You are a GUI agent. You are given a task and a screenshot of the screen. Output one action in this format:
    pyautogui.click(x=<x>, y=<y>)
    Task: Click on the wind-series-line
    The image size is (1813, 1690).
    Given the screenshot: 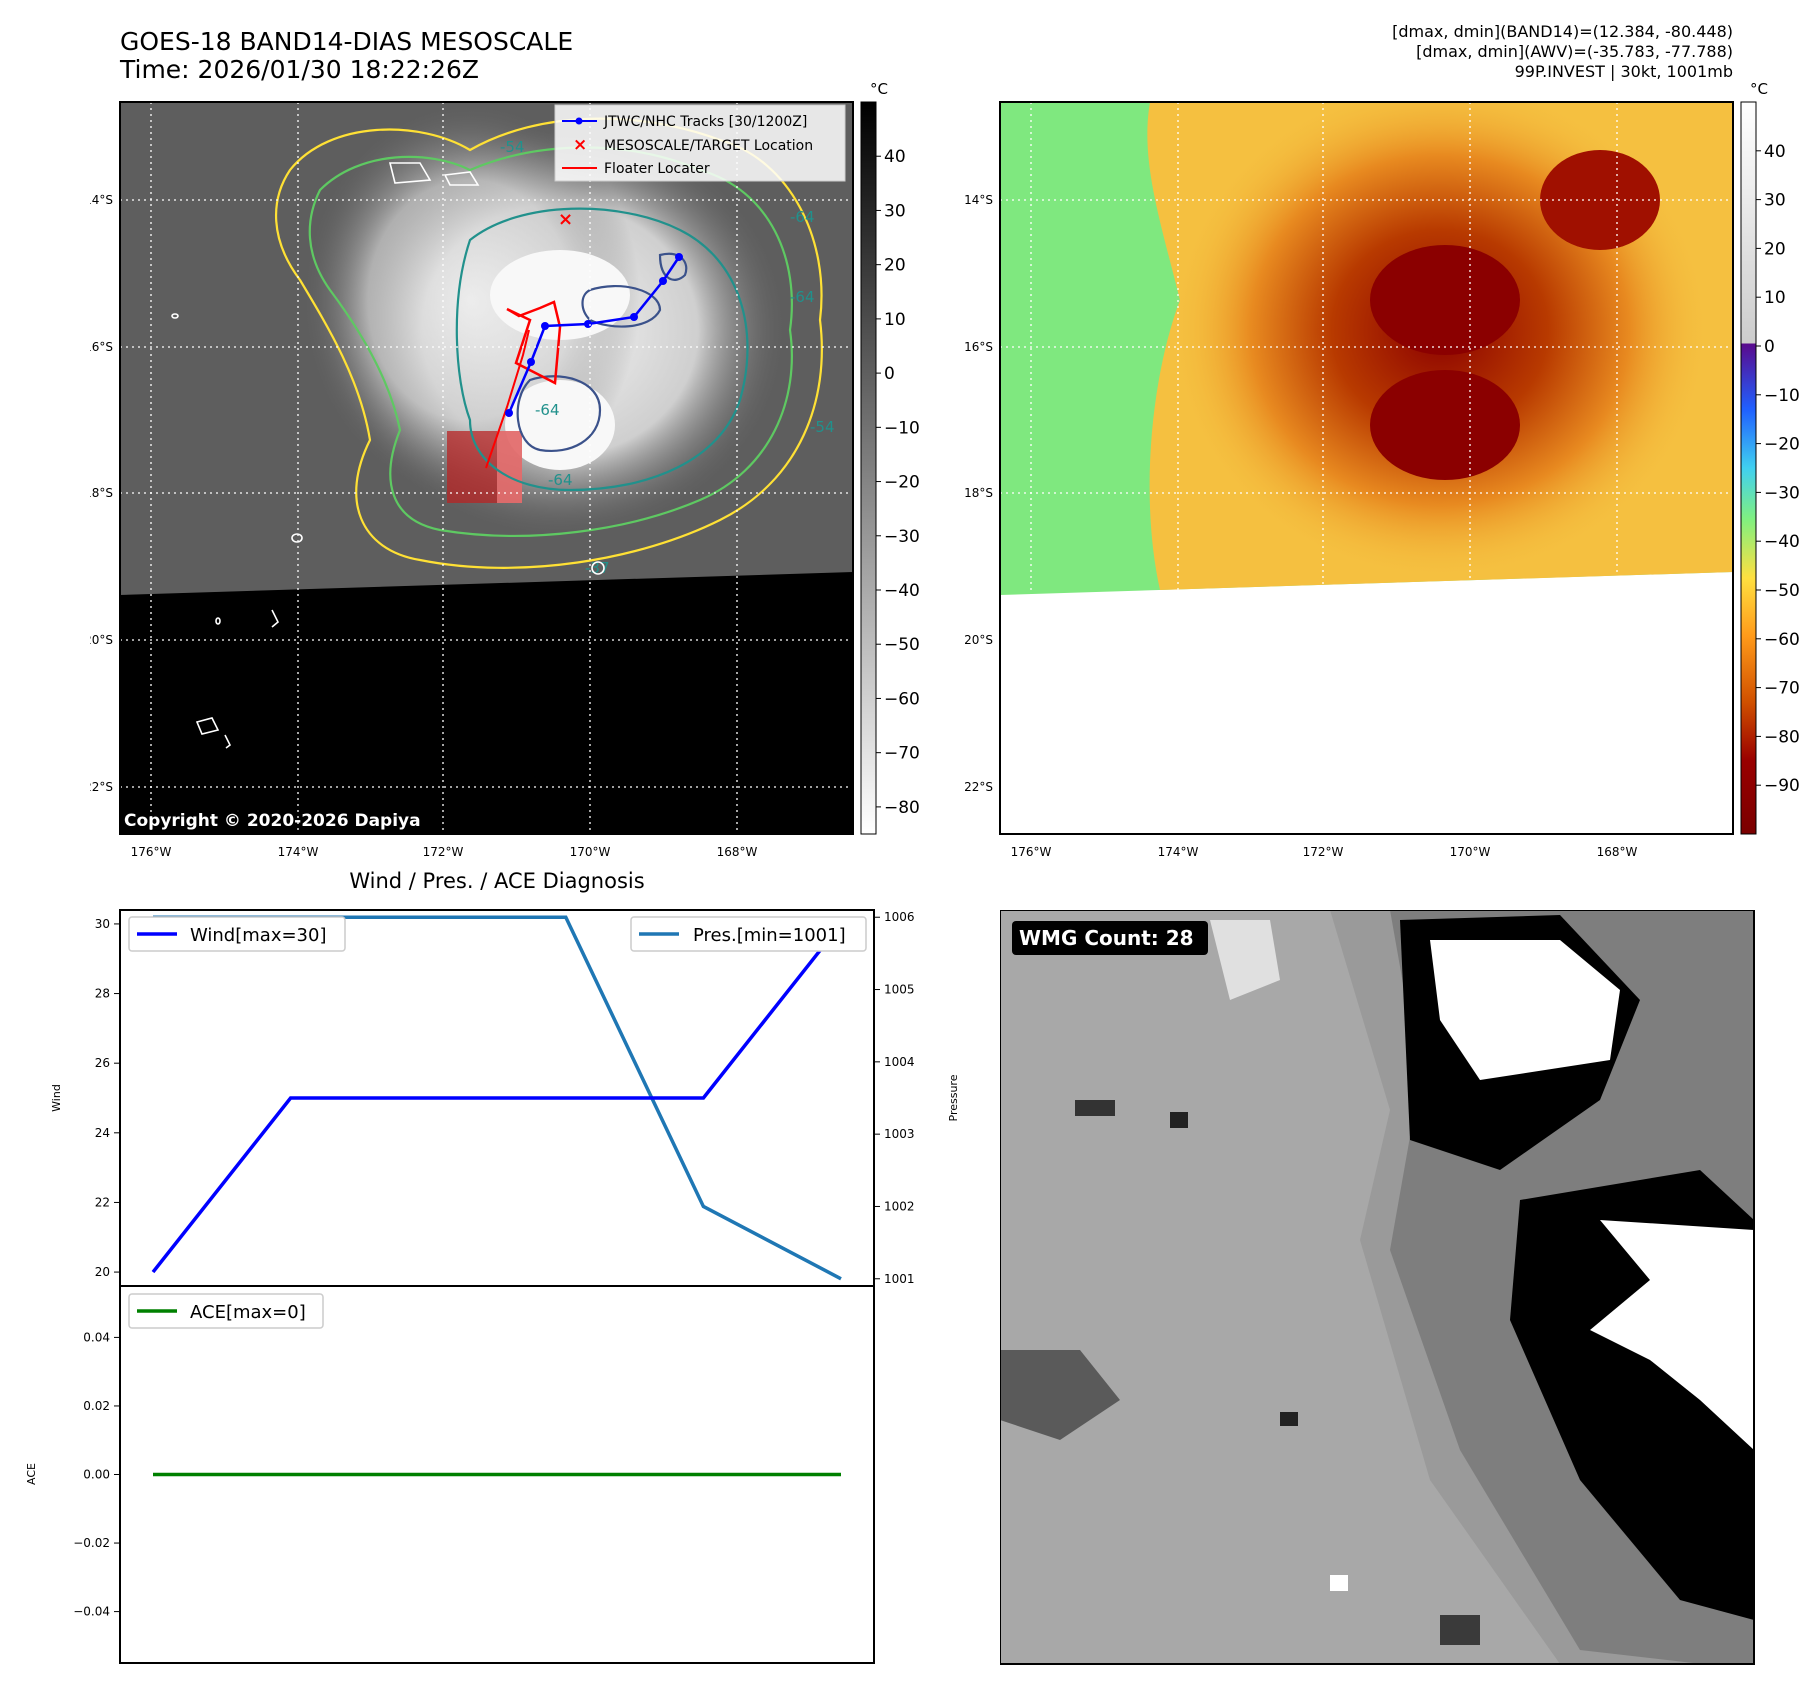 What is the action you would take?
    pyautogui.click(x=497, y=1098)
    